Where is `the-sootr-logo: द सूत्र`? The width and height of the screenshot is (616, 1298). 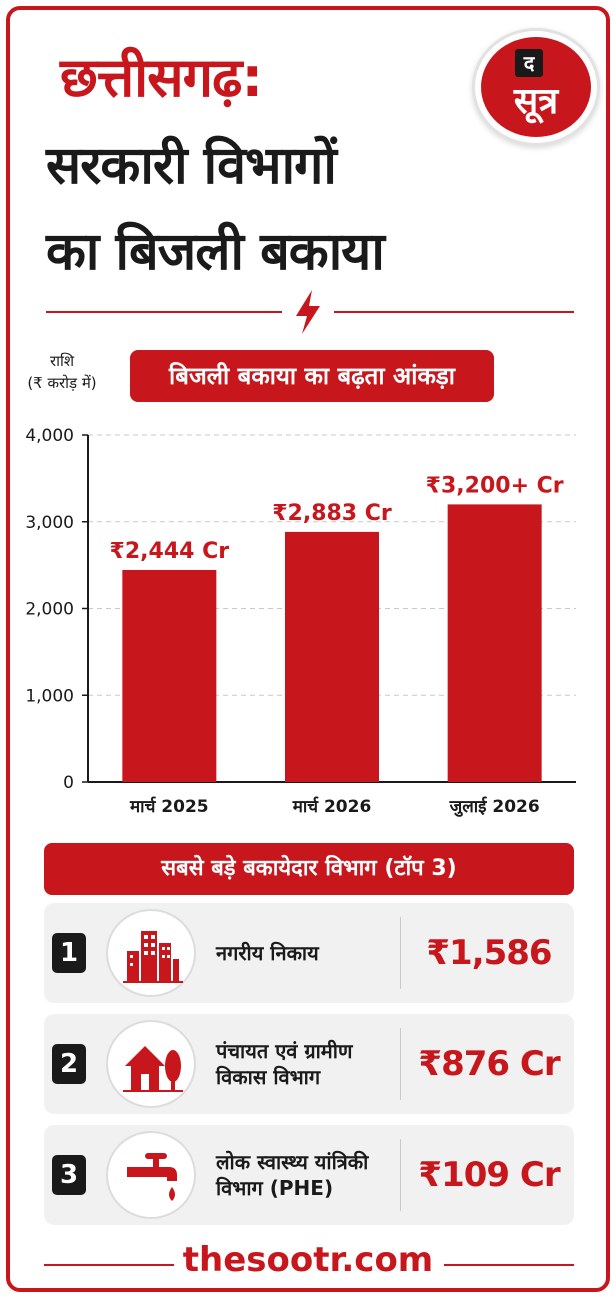 the-sootr-logo: द सूत्र is located at coordinates (536, 87).